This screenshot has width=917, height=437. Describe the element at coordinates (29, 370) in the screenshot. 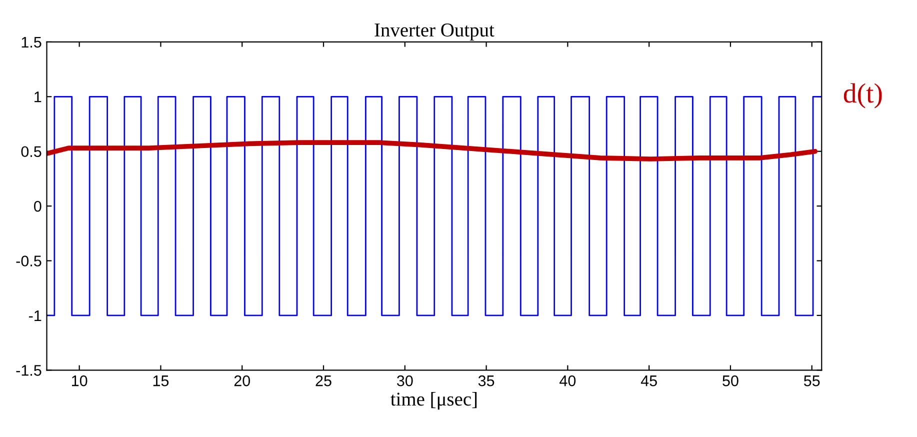

I see `y-tick-label: -1.5` at that location.